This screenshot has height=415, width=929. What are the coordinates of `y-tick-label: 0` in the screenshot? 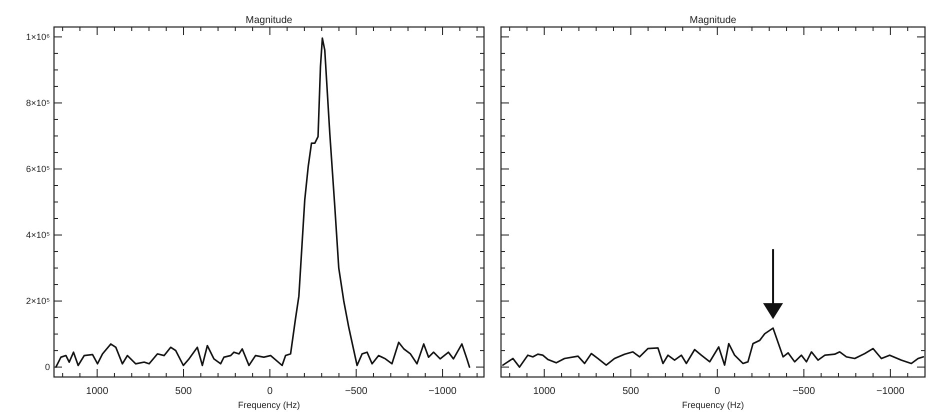 It's located at (47, 367).